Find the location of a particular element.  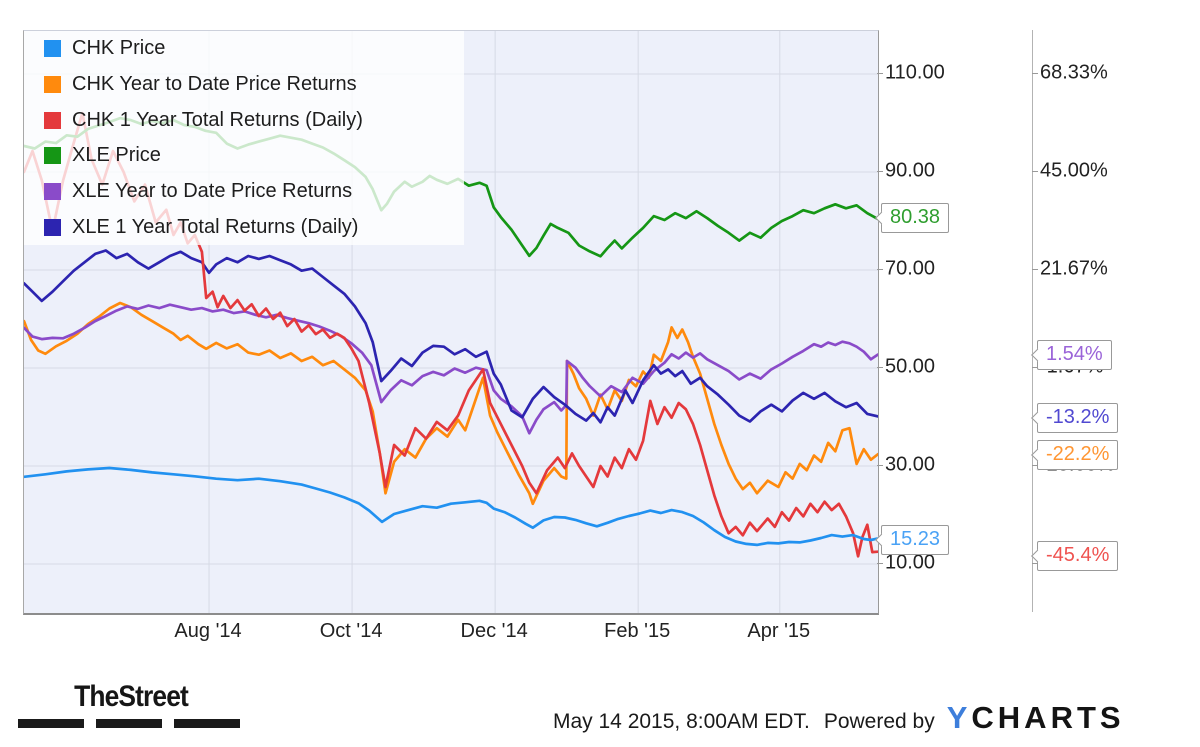

legend-item-label: XLE Price is located at coordinates (116, 155).